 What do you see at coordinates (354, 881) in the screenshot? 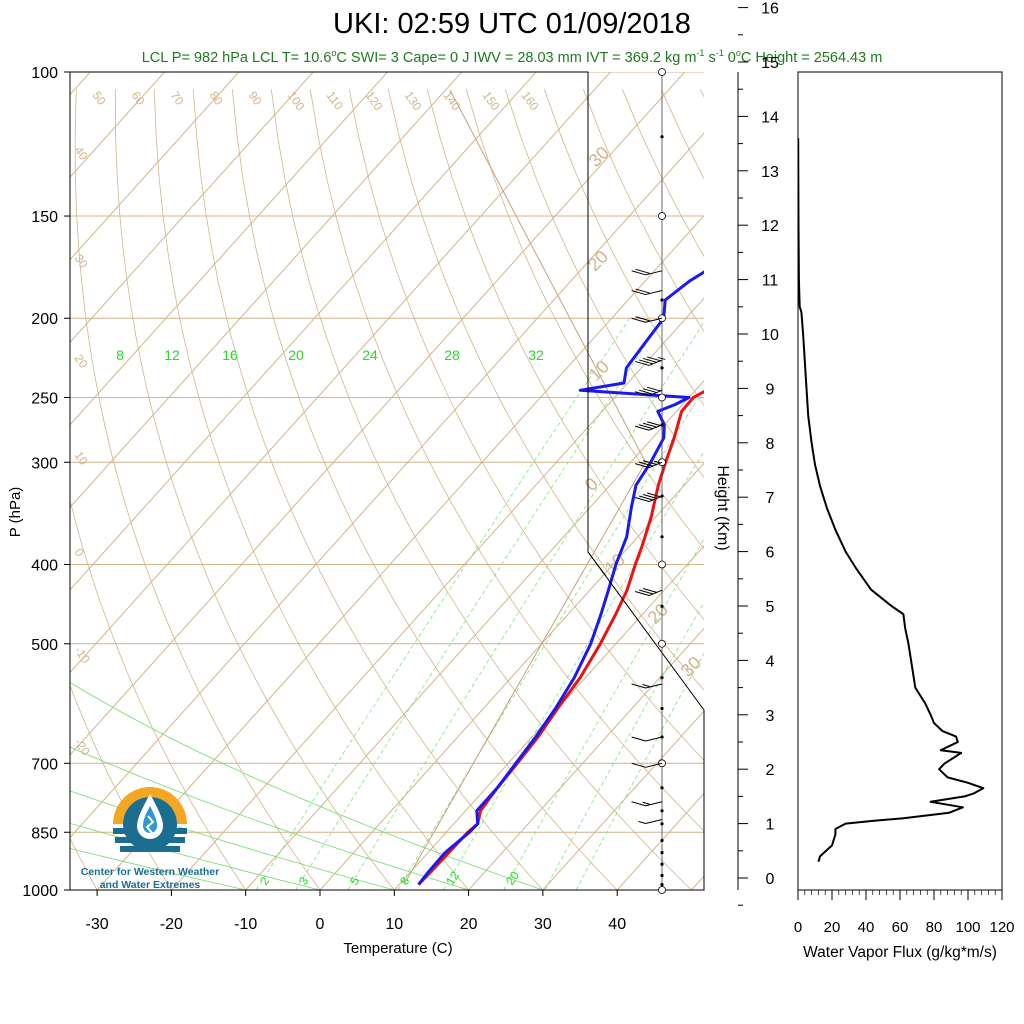
I see `mixing-ratio-label-lower: 5` at bounding box center [354, 881].